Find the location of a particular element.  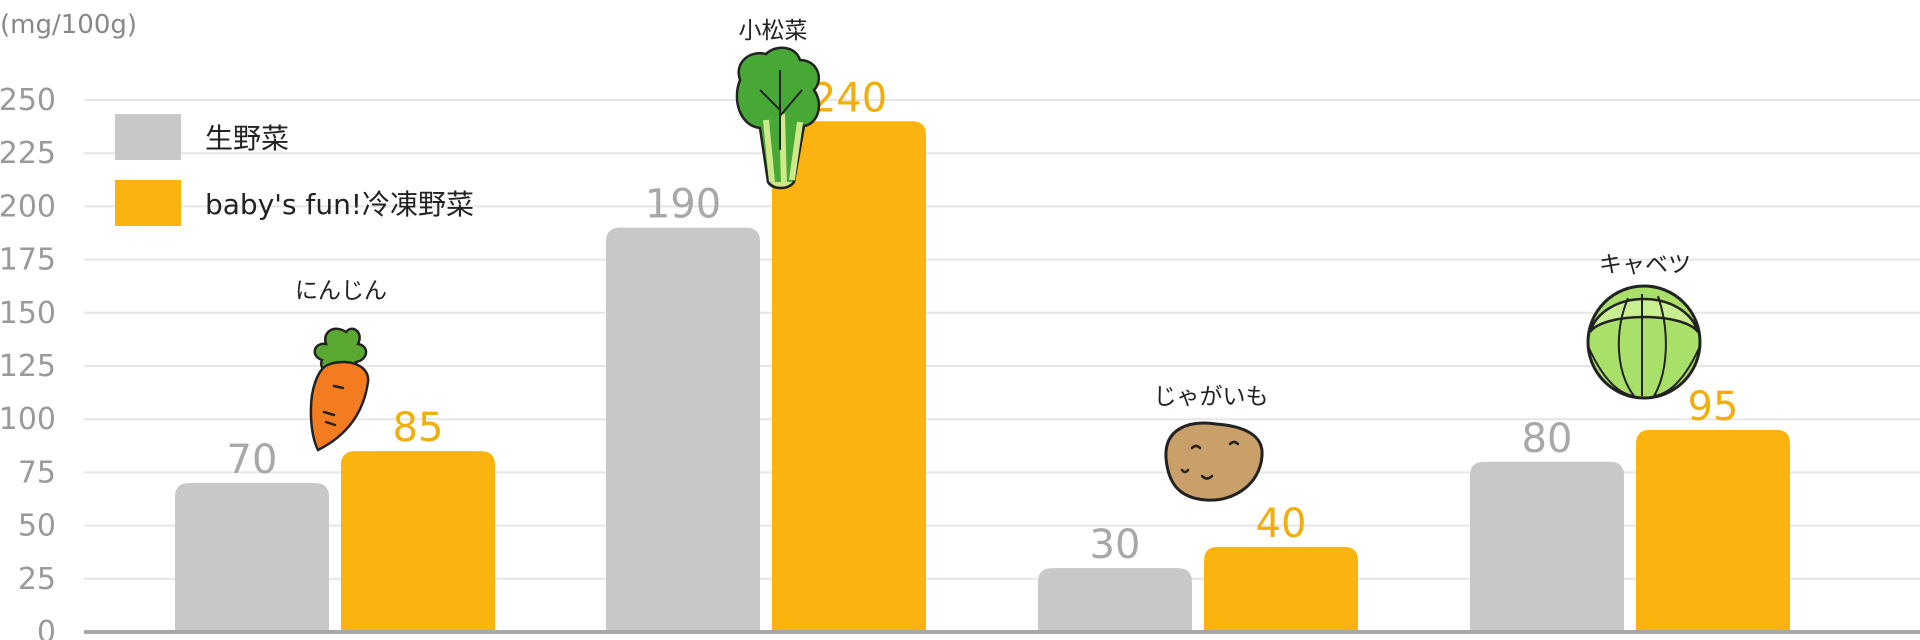

data-label: 190 is located at coordinates (683, 205).